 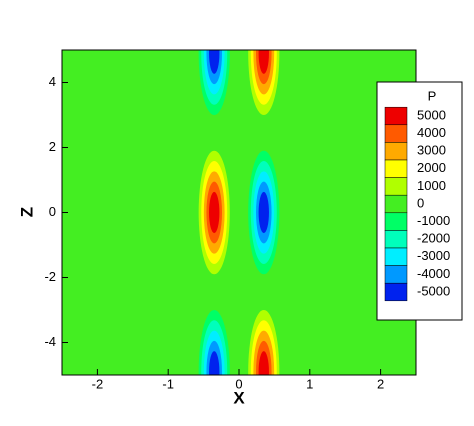 I want to click on x-tick-label: -1, so click(x=168, y=383).